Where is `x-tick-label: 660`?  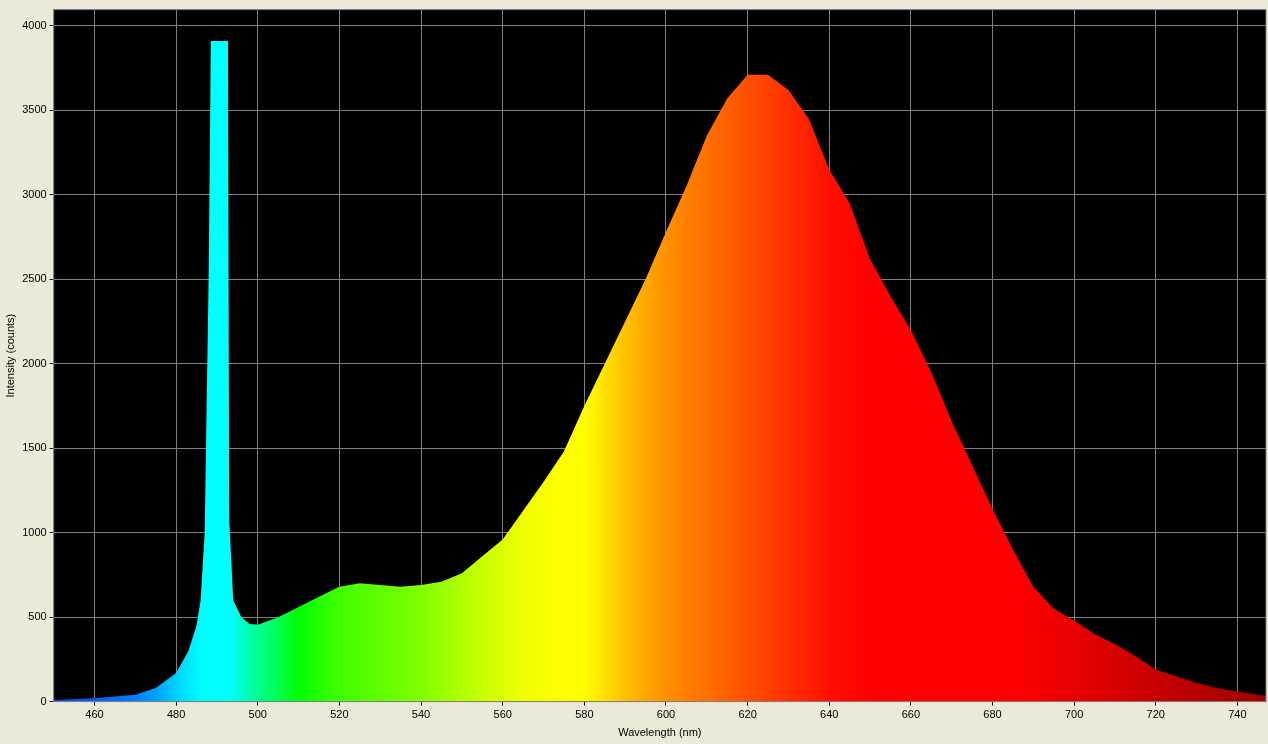 x-tick-label: 660 is located at coordinates (911, 714).